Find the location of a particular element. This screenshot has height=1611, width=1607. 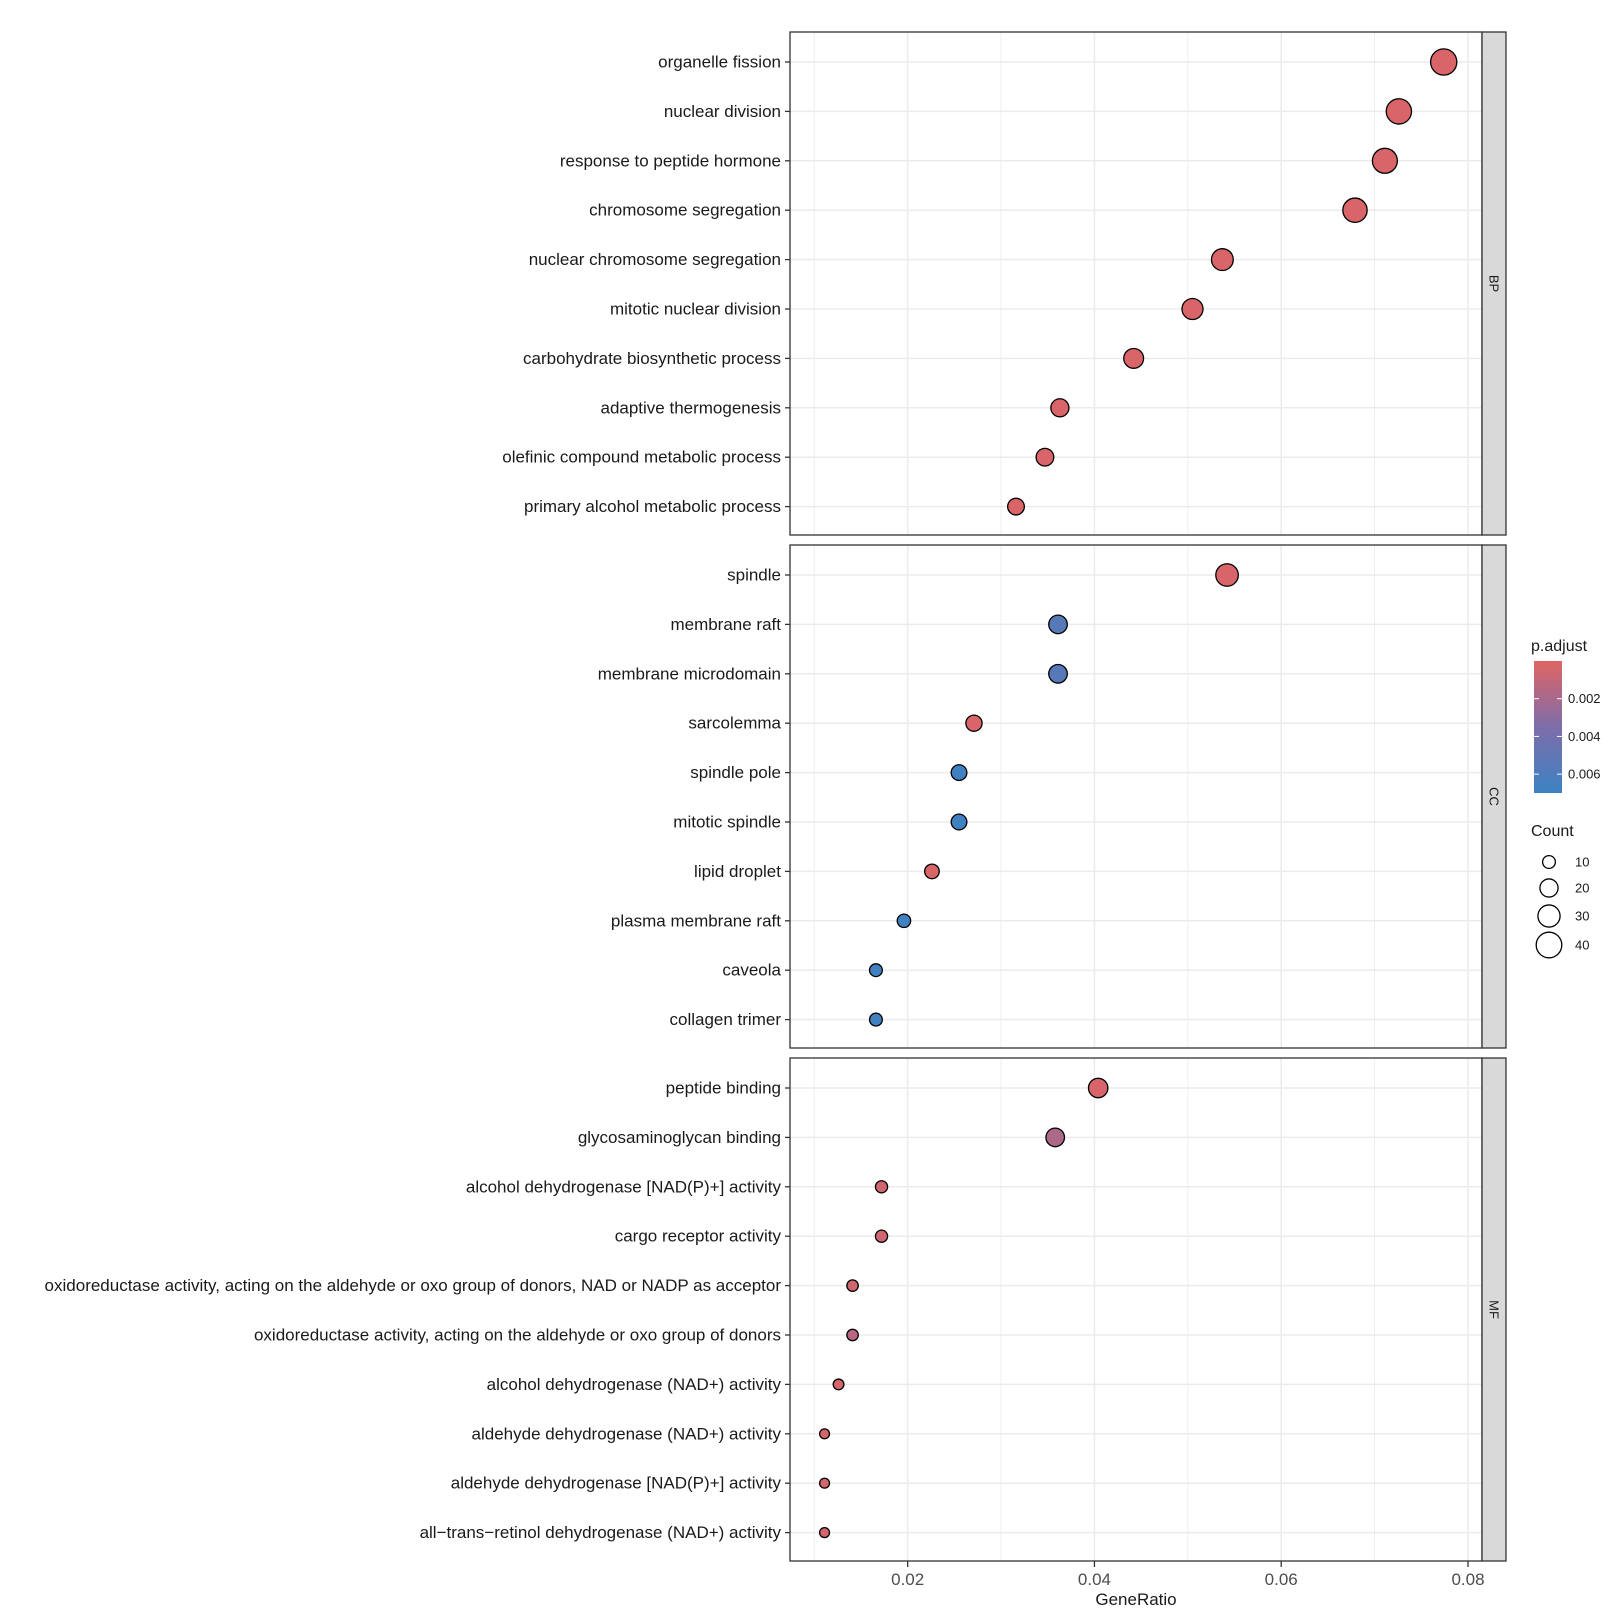

y-tick-label: organelle fission is located at coordinates (719, 62).